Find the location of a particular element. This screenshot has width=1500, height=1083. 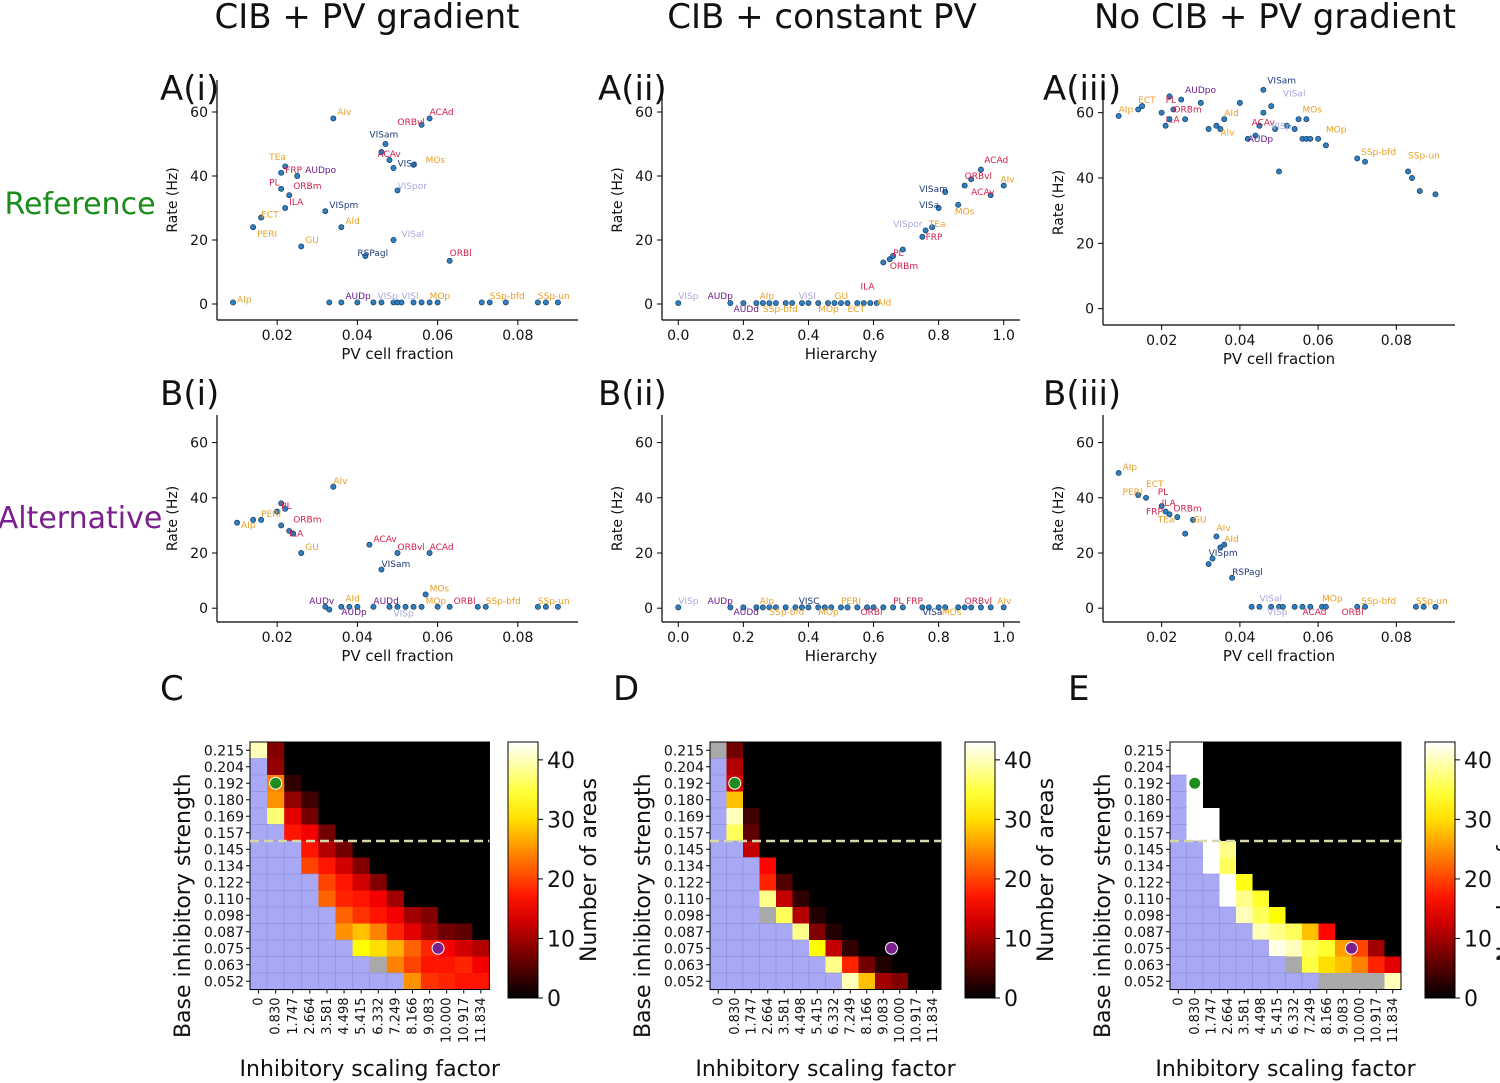

area-label: FRP is located at coordinates (914, 602).